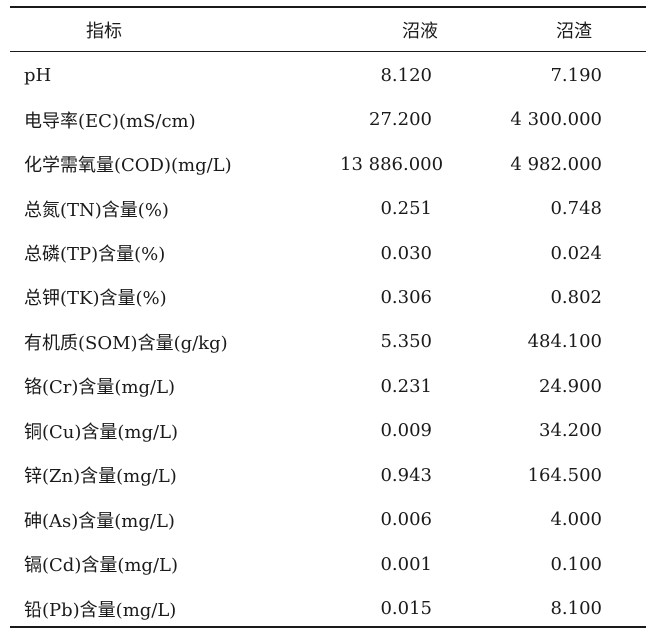 This screenshot has width=654, height=631. I want to click on row-metric: pH, so click(38, 75).